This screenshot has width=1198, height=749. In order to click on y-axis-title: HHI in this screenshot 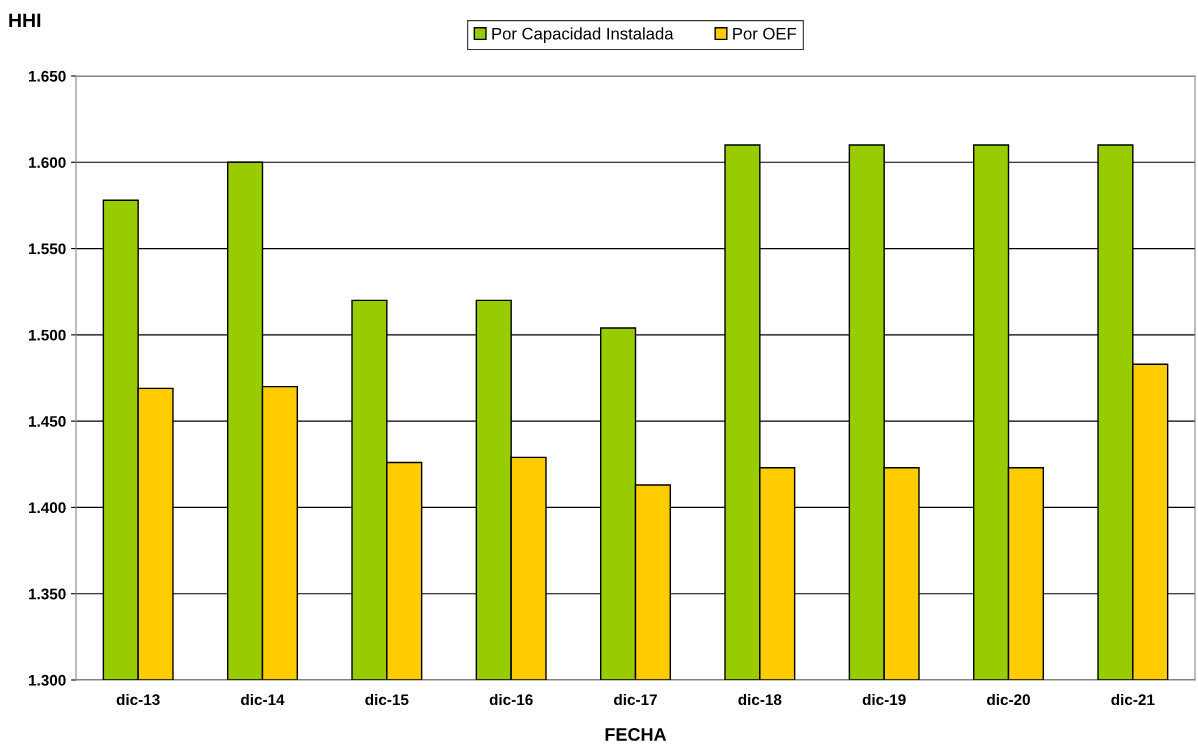, I will do `click(25, 20)`.